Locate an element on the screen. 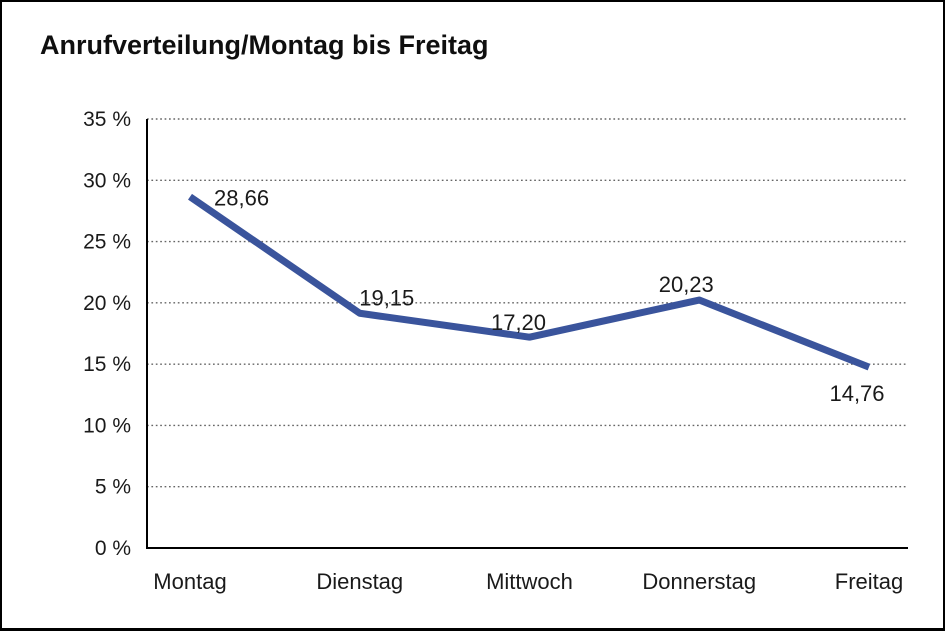  y-tick-label: 30 % is located at coordinates (107, 180).